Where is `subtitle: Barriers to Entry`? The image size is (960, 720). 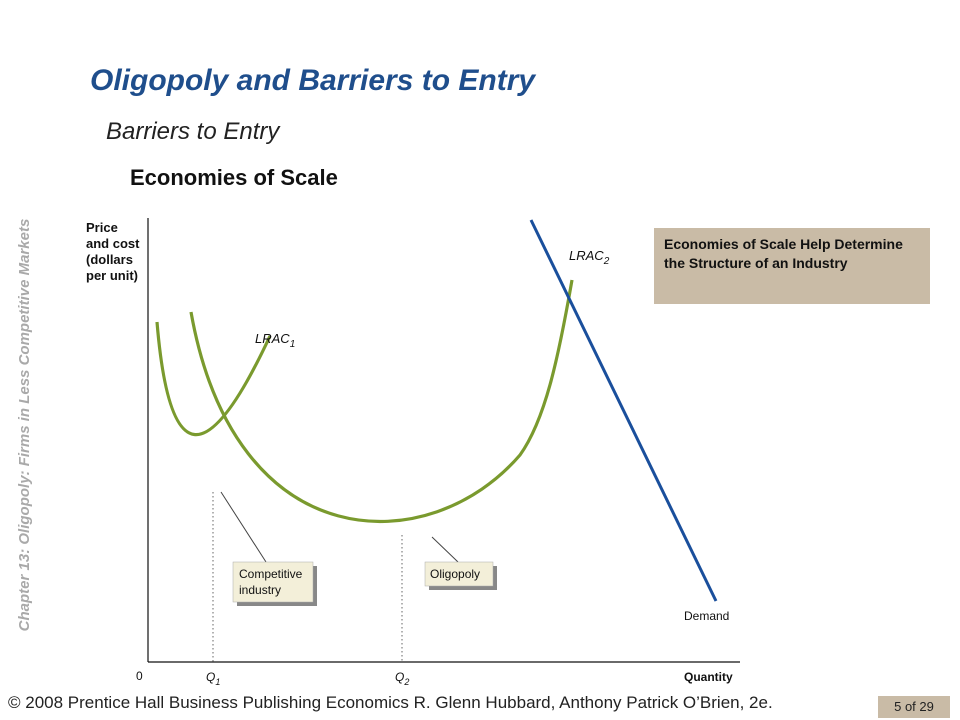
subtitle: Barriers to Entry is located at coordinates (193, 131).